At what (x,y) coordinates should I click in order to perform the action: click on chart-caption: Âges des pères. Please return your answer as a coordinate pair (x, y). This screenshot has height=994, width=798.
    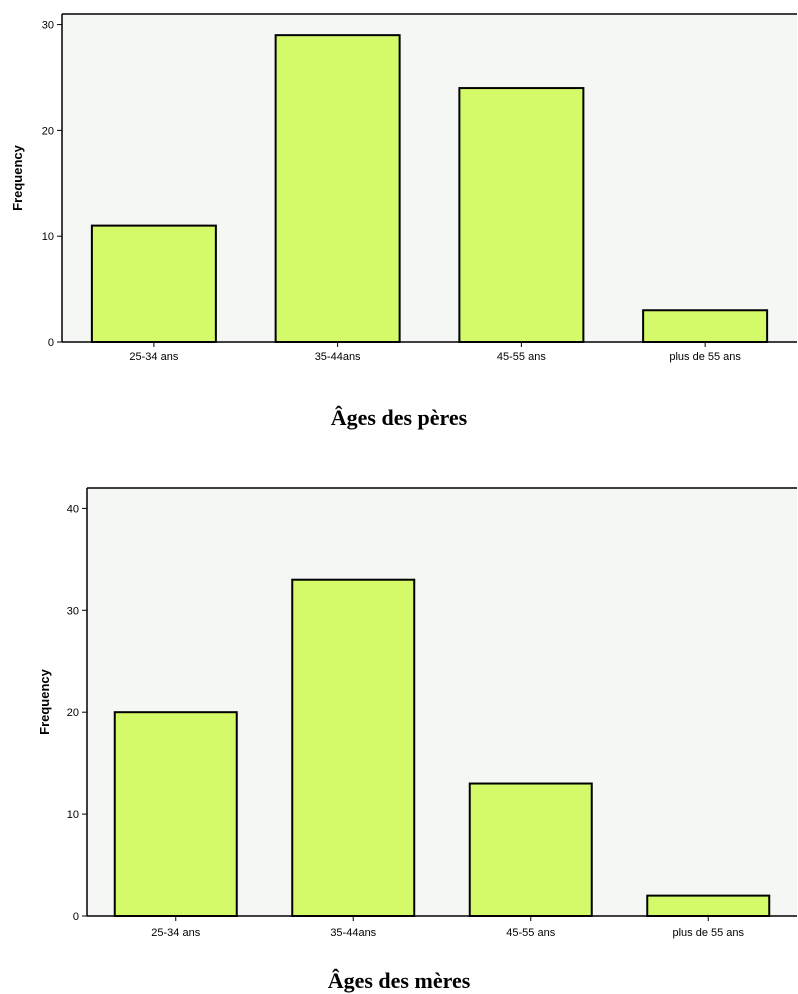
    Looking at the image, I should click on (399, 417).